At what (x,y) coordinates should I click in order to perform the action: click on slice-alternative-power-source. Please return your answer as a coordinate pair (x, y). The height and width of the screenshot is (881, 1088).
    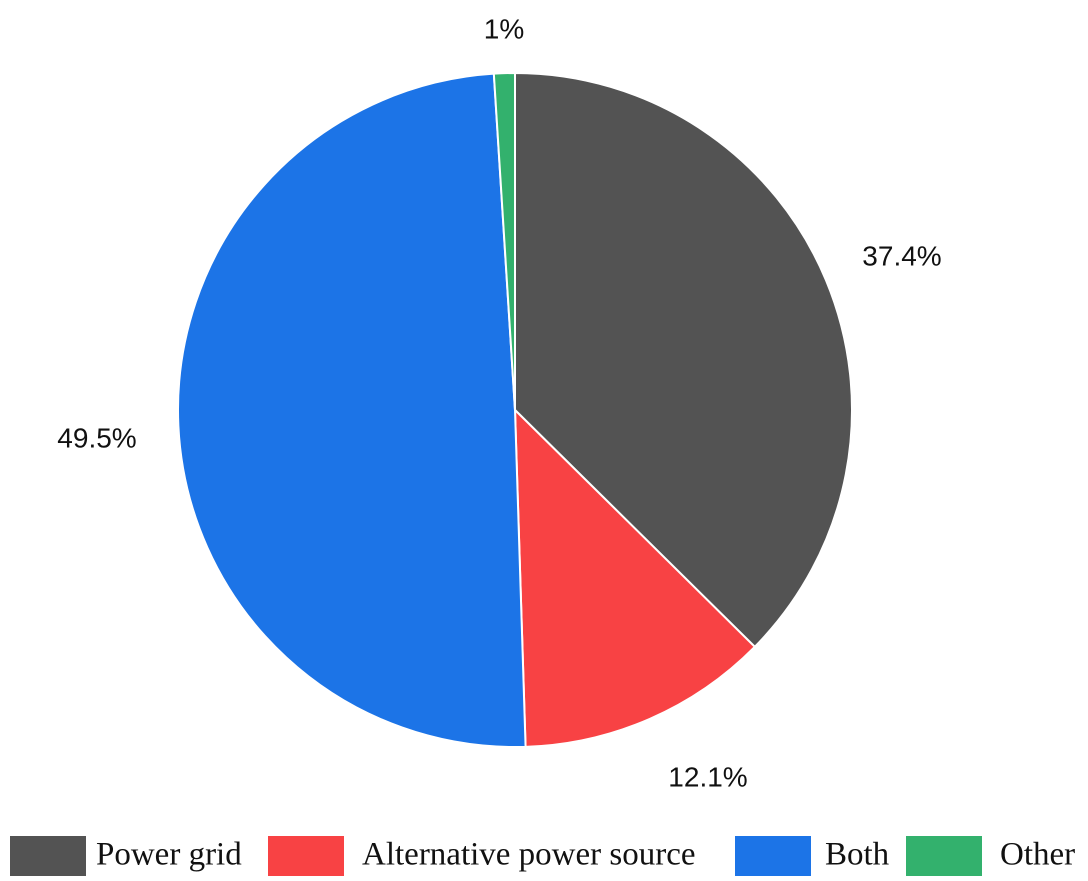
    Looking at the image, I should click on (635, 577).